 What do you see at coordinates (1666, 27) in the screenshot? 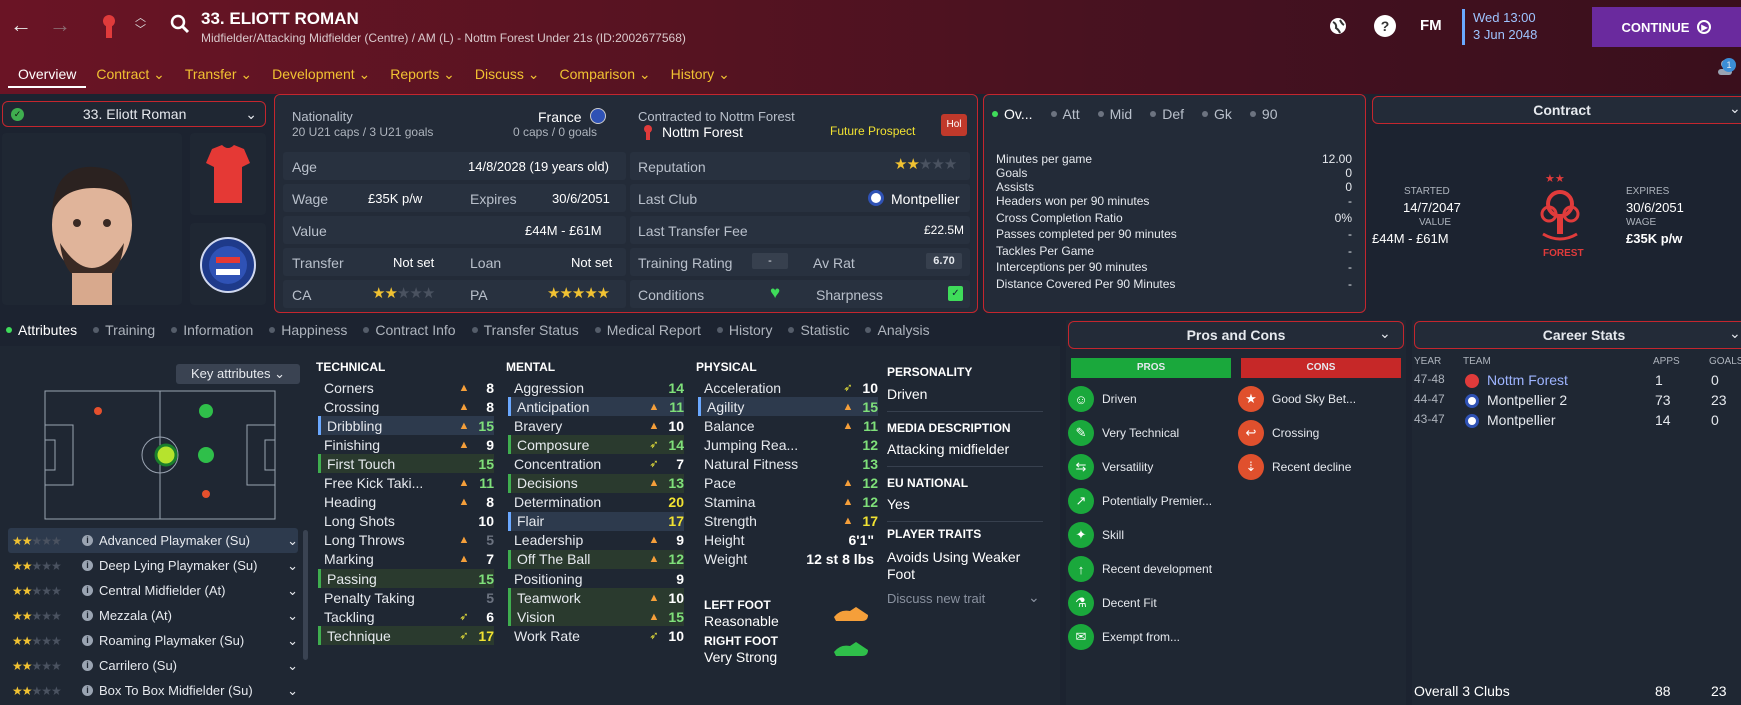
I see `continue-button: CONTINUE ▶` at bounding box center [1666, 27].